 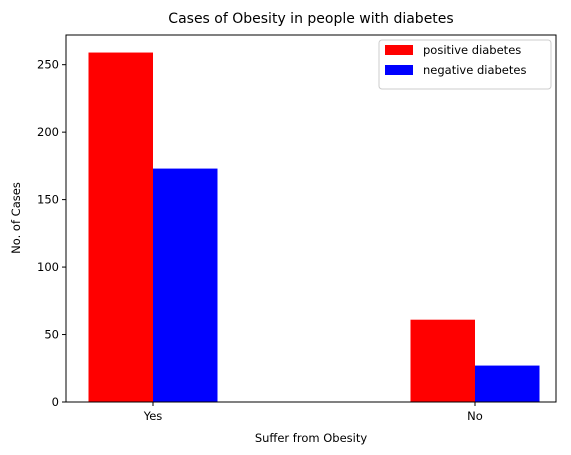 What do you see at coordinates (311, 438) in the screenshot?
I see `x-axis-label: Suffer from Obesity` at bounding box center [311, 438].